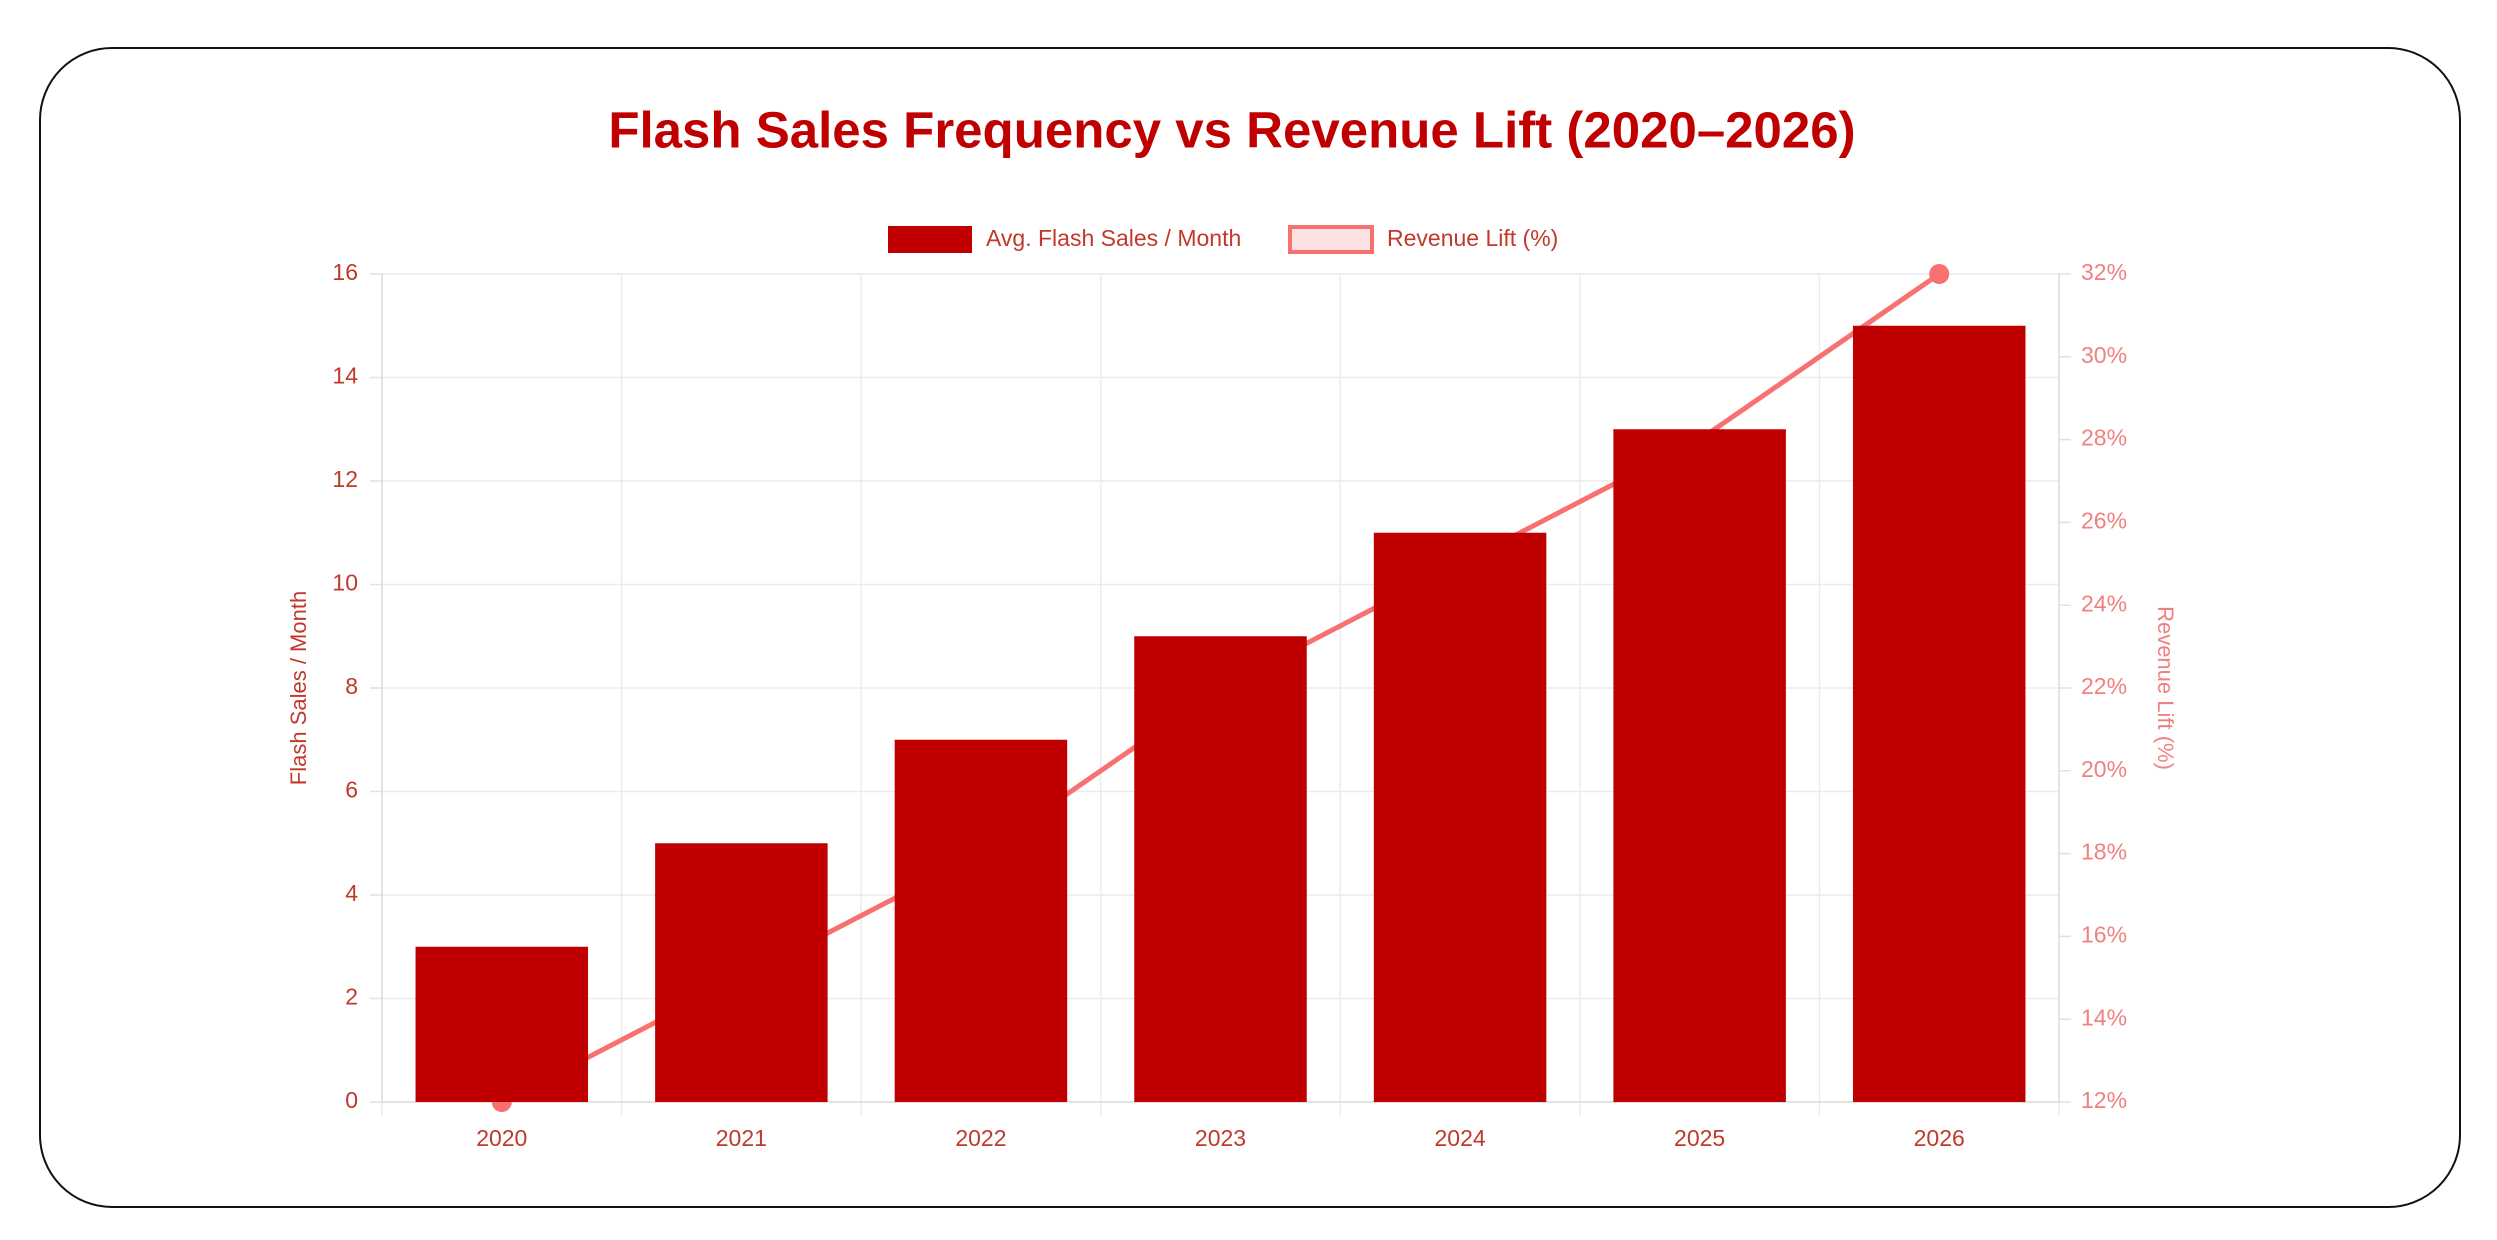 The width and height of the screenshot is (2497, 1240). I want to click on y-tick-label: 6, so click(351, 790).